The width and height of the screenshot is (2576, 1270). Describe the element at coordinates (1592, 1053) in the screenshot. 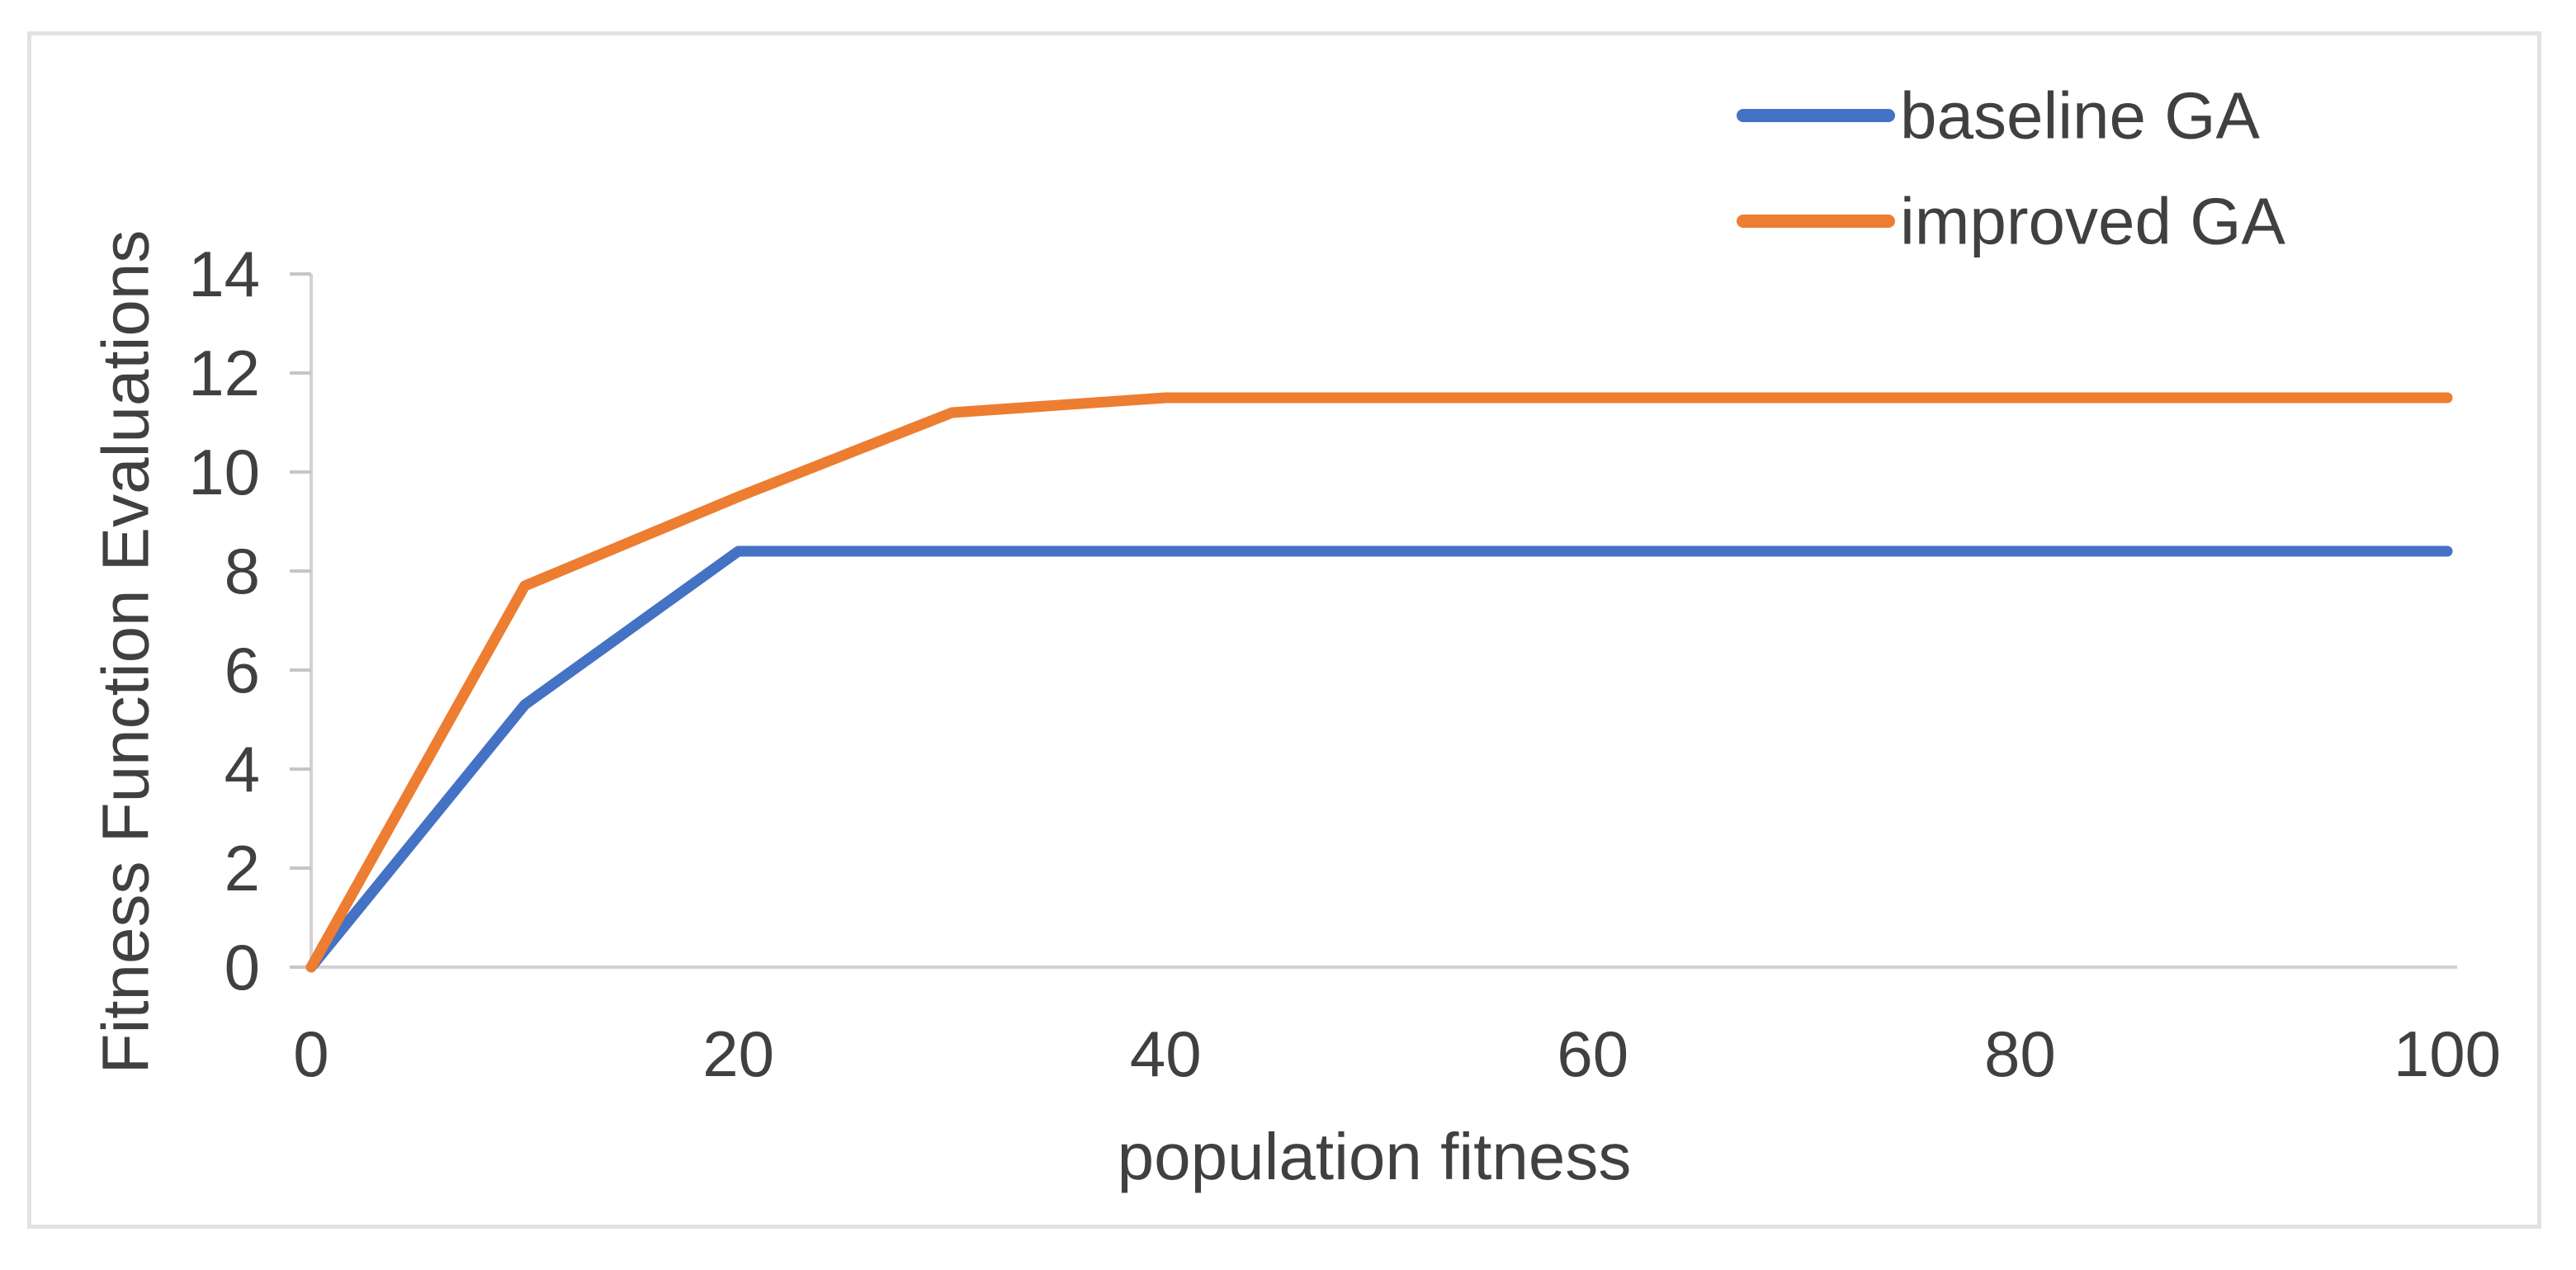

I see `x-tick-label: 60` at that location.